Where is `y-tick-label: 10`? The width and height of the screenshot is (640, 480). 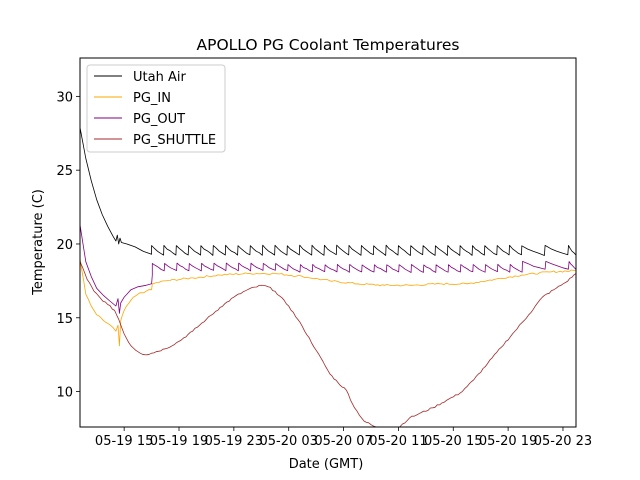 y-tick-label: 10 is located at coordinates (64, 393).